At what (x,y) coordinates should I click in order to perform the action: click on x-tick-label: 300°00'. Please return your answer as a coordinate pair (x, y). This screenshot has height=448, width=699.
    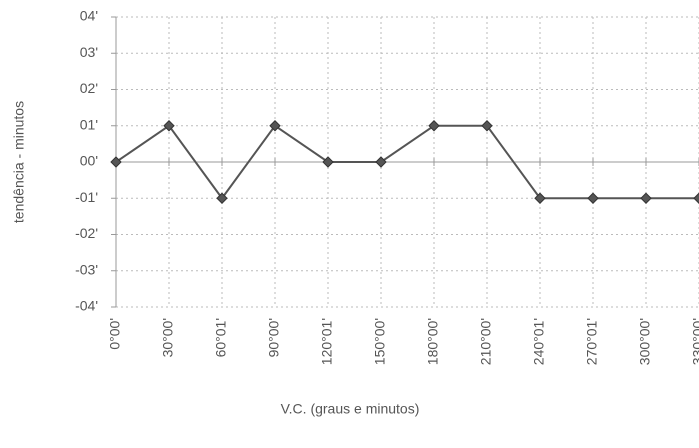
    Looking at the image, I should click on (645, 341).